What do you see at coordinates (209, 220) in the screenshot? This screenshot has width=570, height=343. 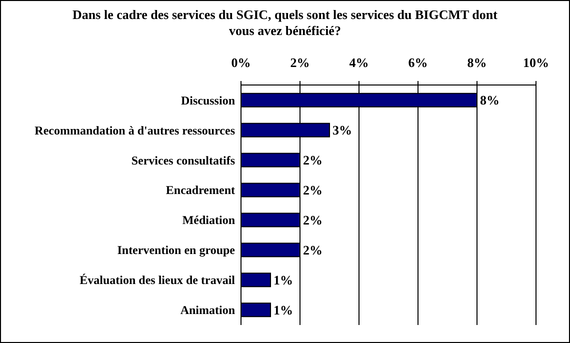 I see `y-tick-label: Médiation` at bounding box center [209, 220].